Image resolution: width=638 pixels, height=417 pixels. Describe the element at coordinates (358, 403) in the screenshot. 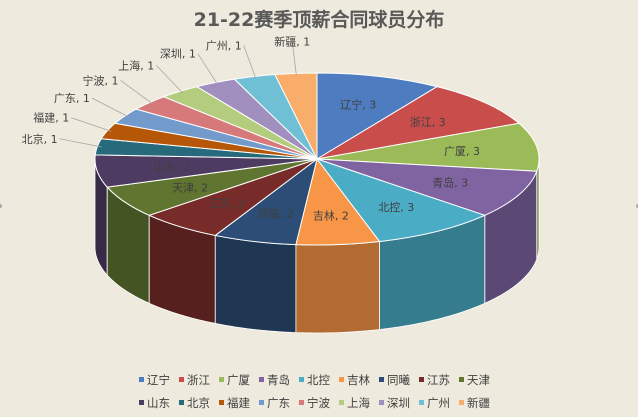

I see `legend-label-上海: 上海` at that location.